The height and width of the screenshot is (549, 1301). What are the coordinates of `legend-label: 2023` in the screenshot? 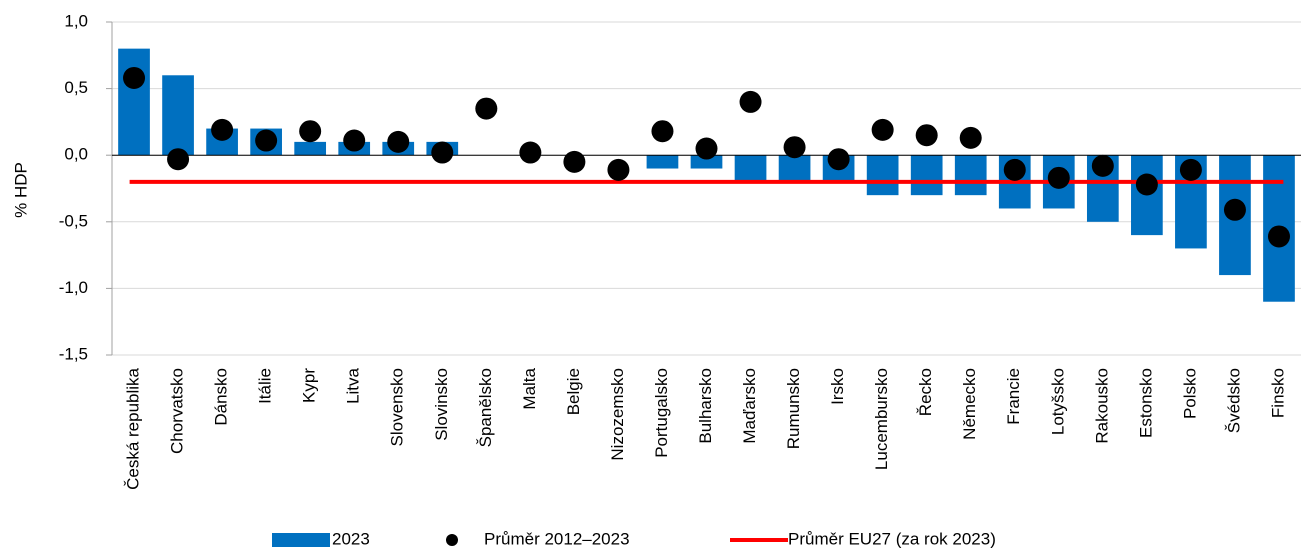 It's located at (351, 538).